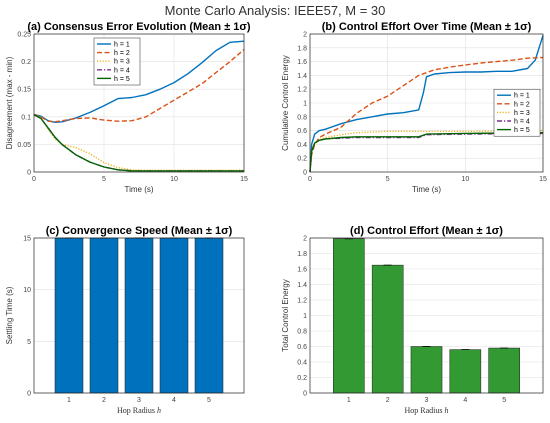 Image resolution: width=550 pixels, height=423 pixels. I want to click on x-tick-label: 2, so click(388, 400).